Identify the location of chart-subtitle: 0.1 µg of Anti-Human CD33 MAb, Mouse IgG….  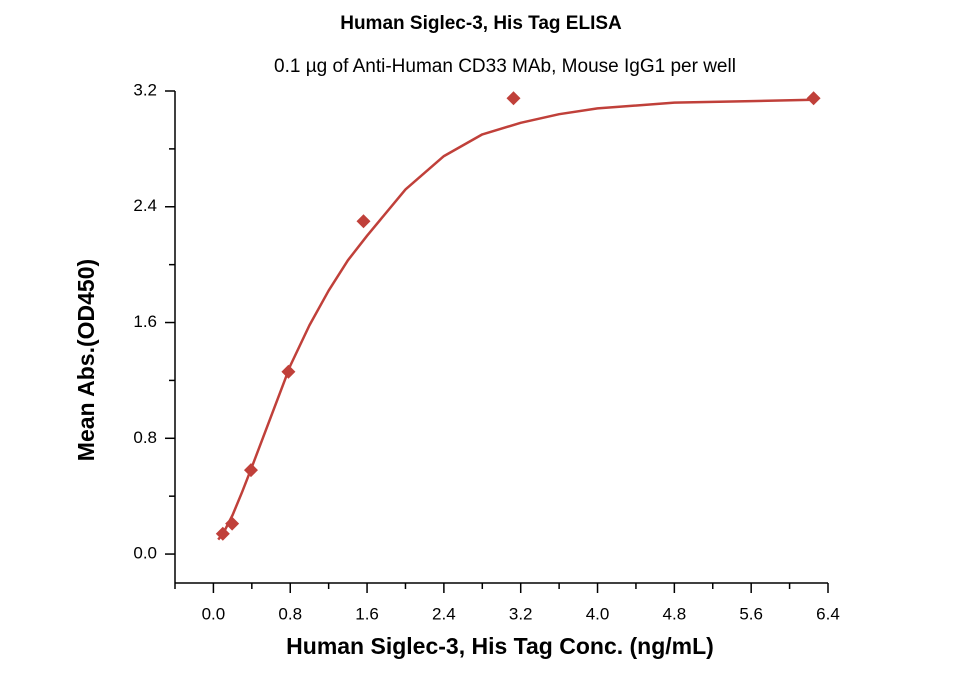
(505, 66).